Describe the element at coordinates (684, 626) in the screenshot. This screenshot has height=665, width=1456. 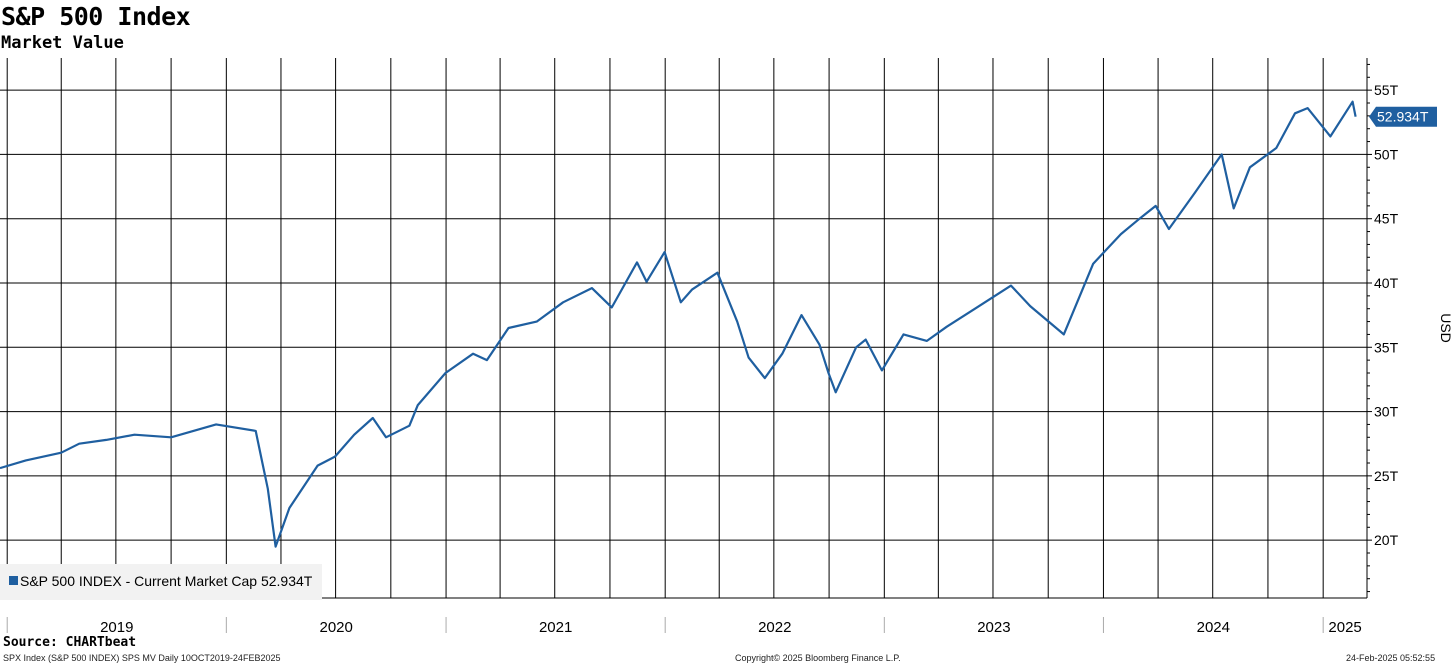
I see `x-axis-ticks: 2019 2020 2021 2022 2023 2024 2025` at that location.